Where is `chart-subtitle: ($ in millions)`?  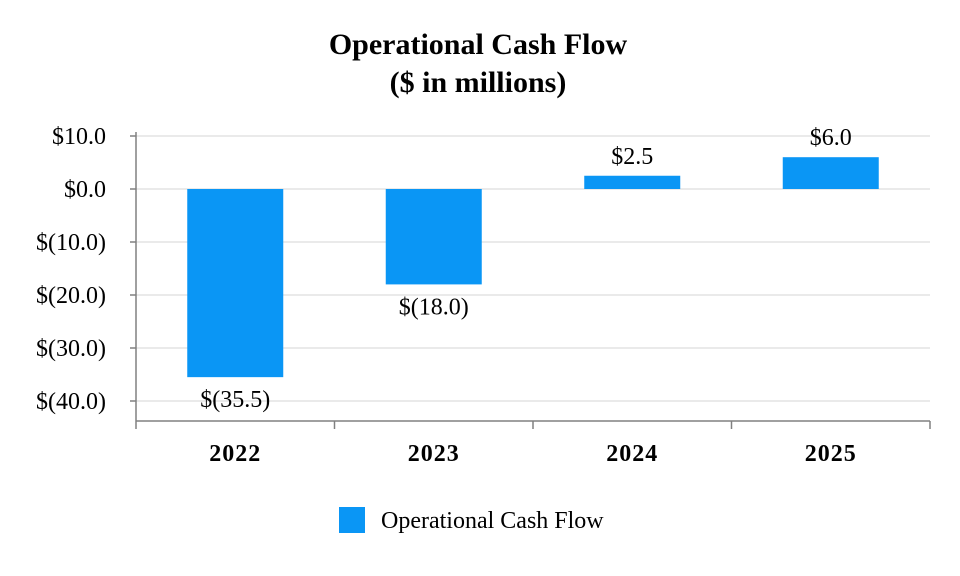
chart-subtitle: ($ in millions) is located at coordinates (478, 82).